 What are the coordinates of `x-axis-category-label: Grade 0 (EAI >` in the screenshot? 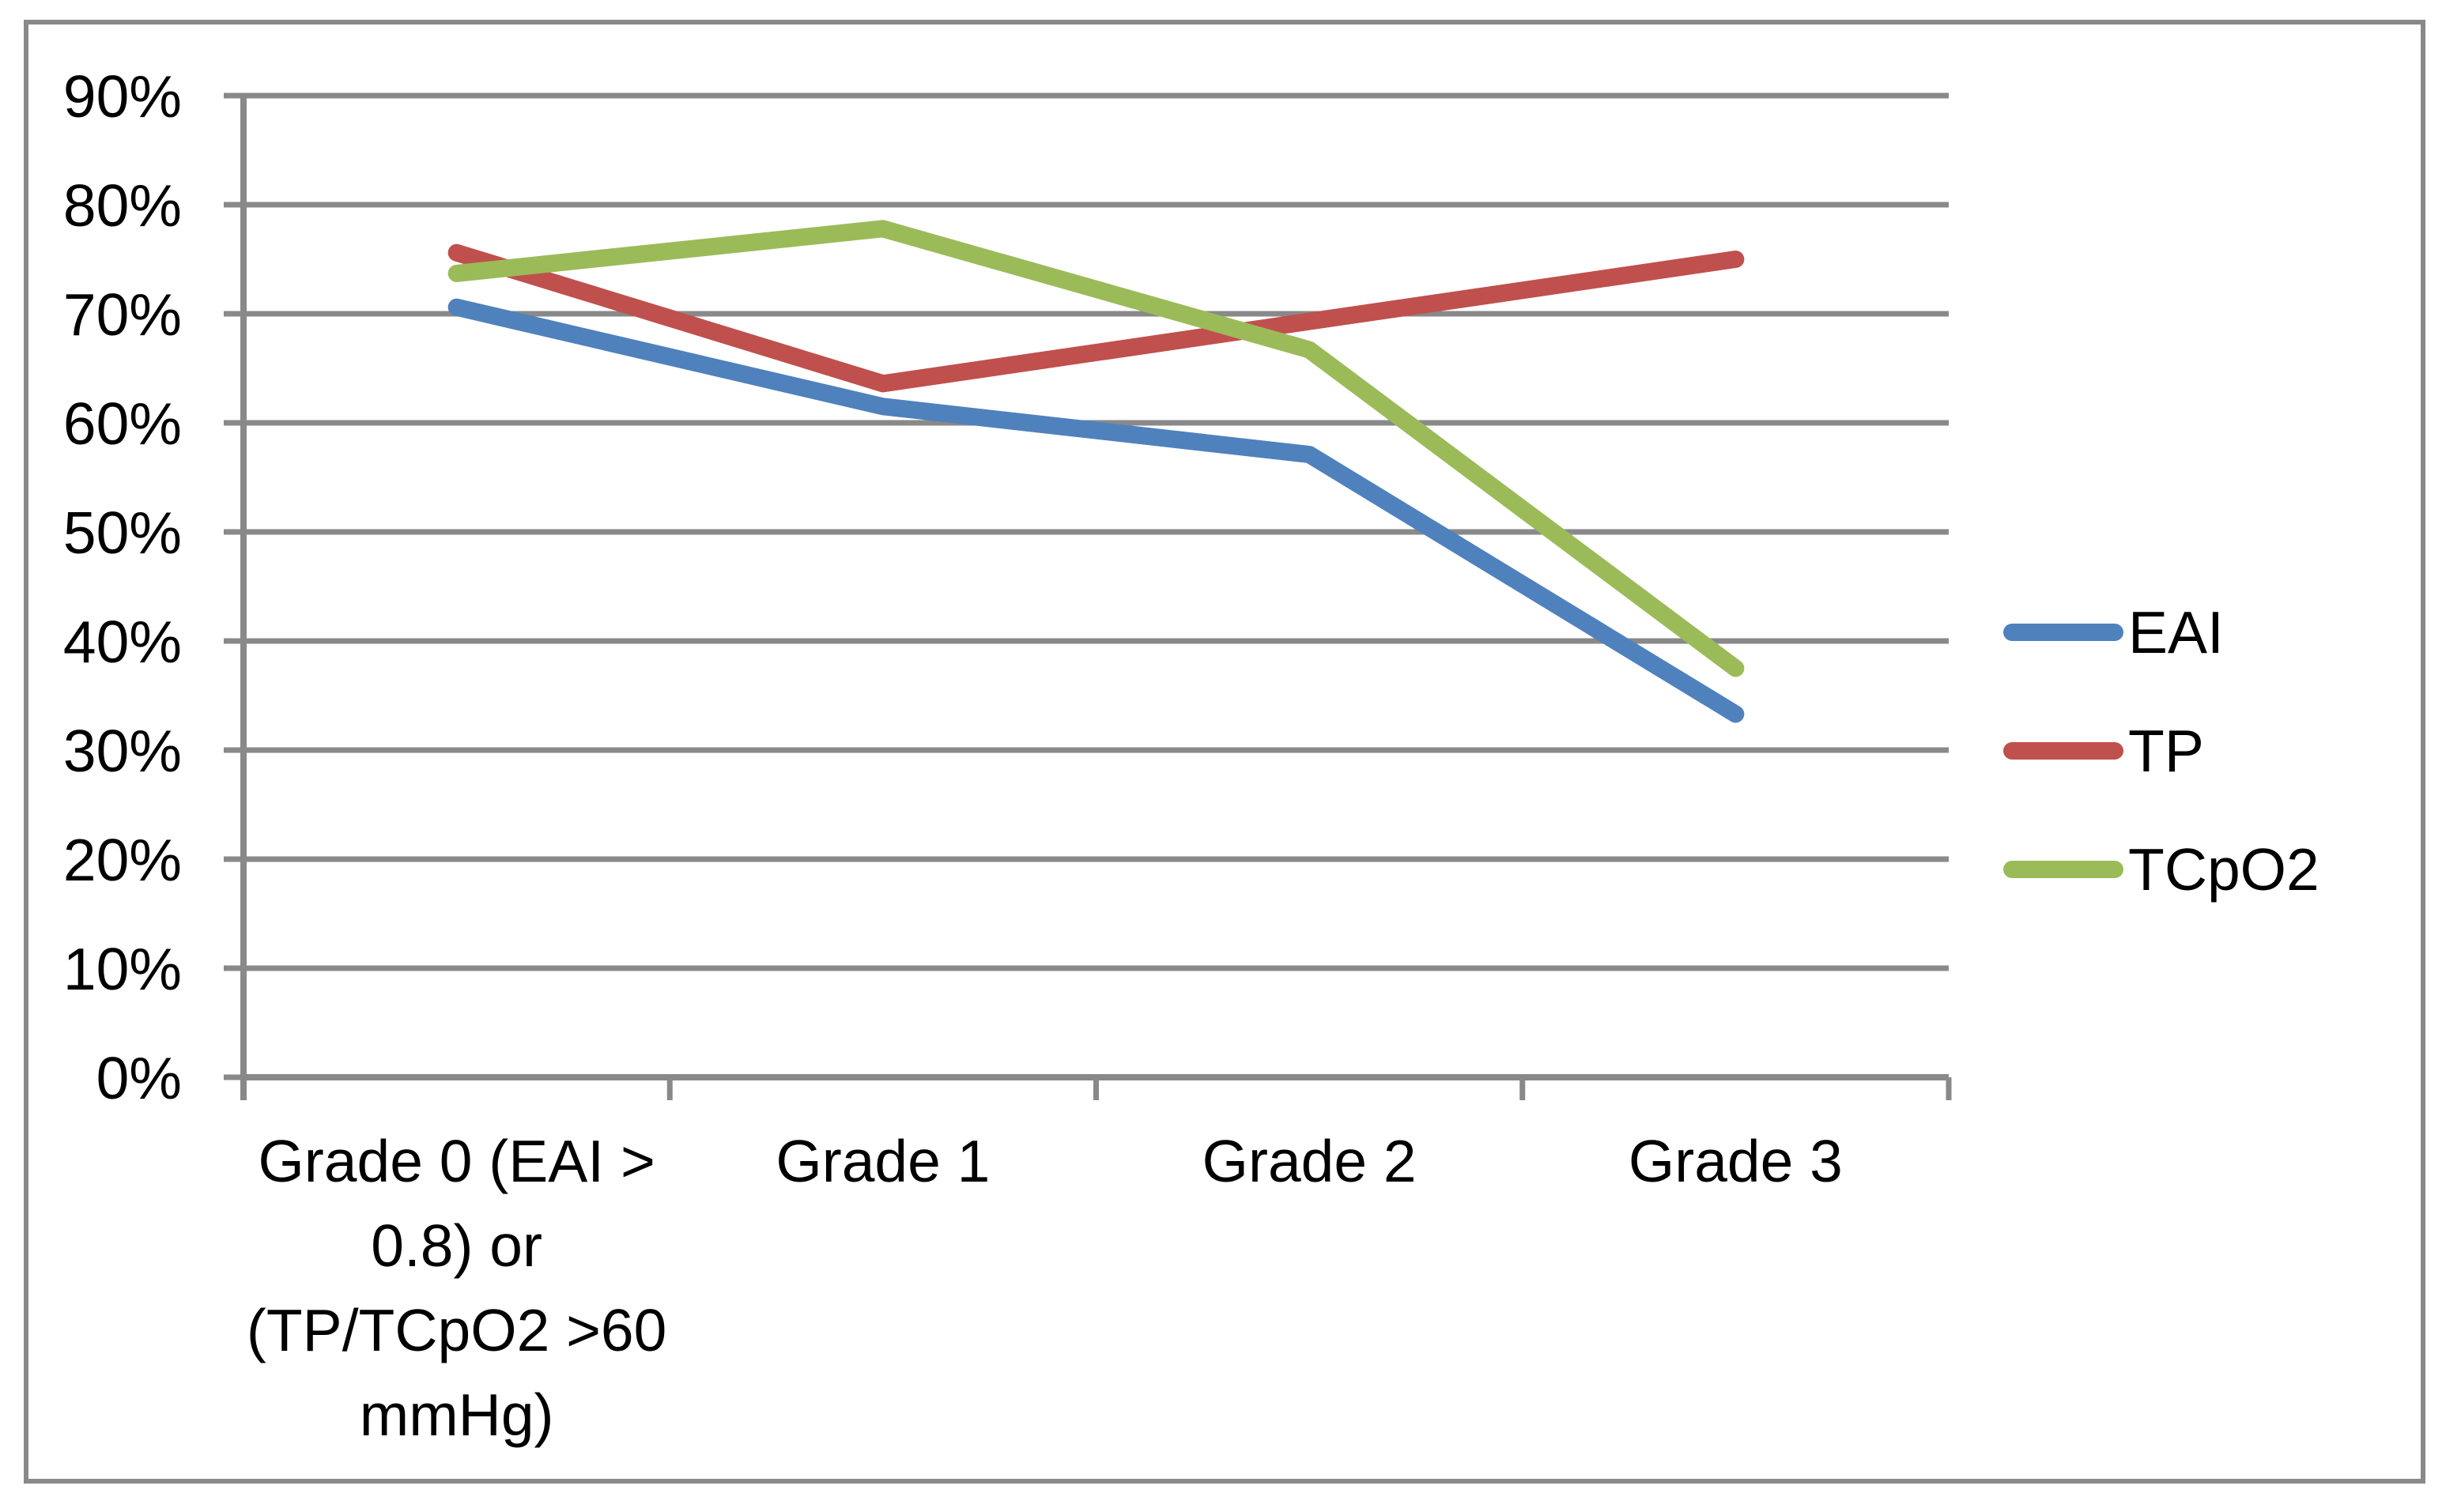 It's located at (456, 1161).